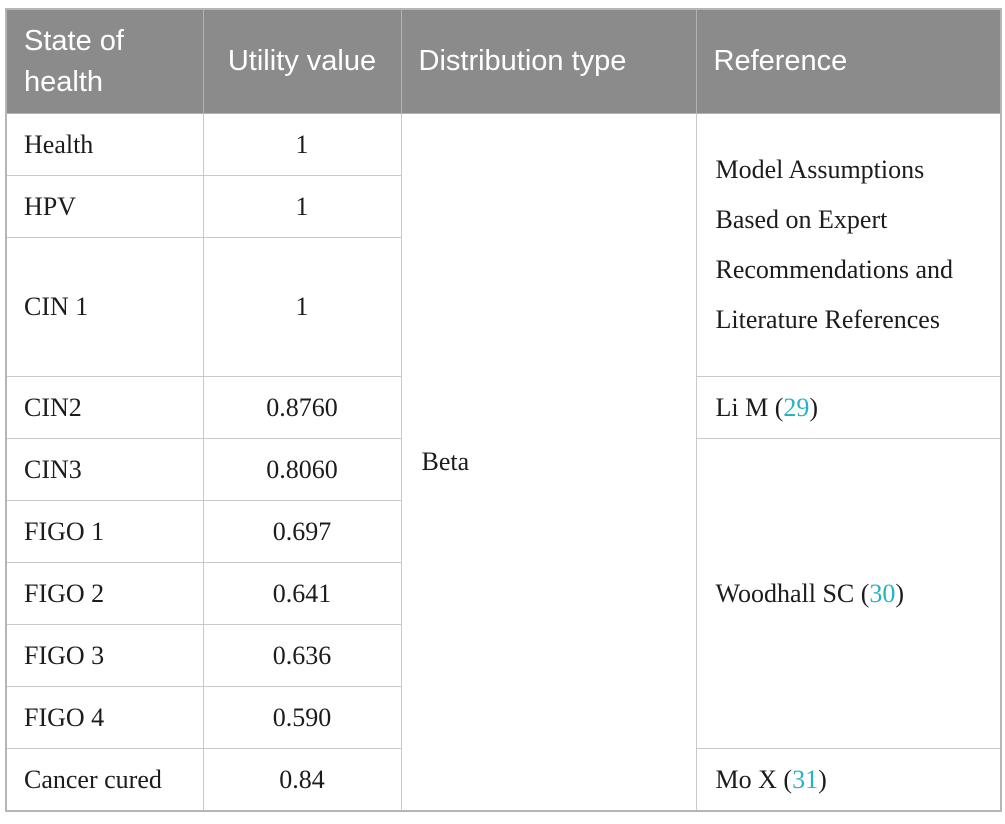 The image size is (1005, 824). I want to click on utility-cell: 0.636, so click(302, 655).